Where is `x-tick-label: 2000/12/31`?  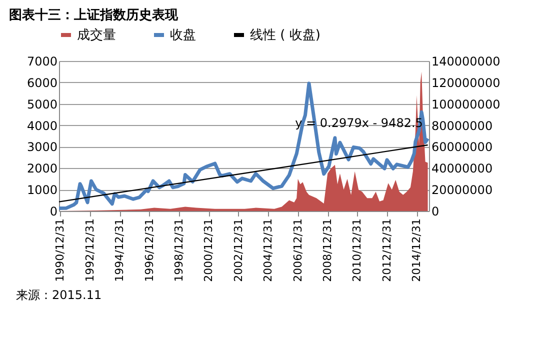
x-tick-label: 2000/12/31 is located at coordinates (209, 250).